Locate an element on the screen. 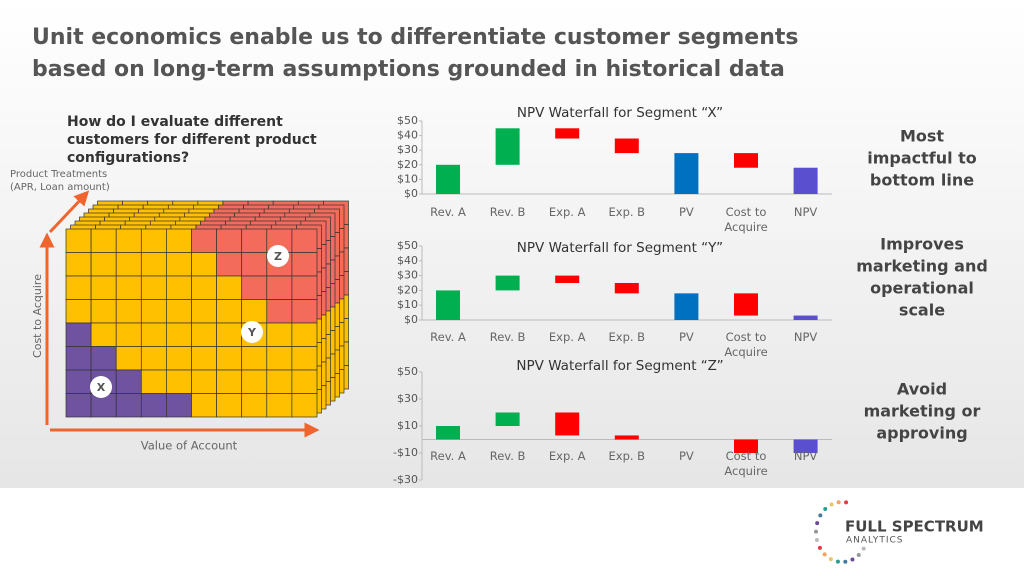 The width and height of the screenshot is (1024, 576). x-tick-label: PV is located at coordinates (686, 456).